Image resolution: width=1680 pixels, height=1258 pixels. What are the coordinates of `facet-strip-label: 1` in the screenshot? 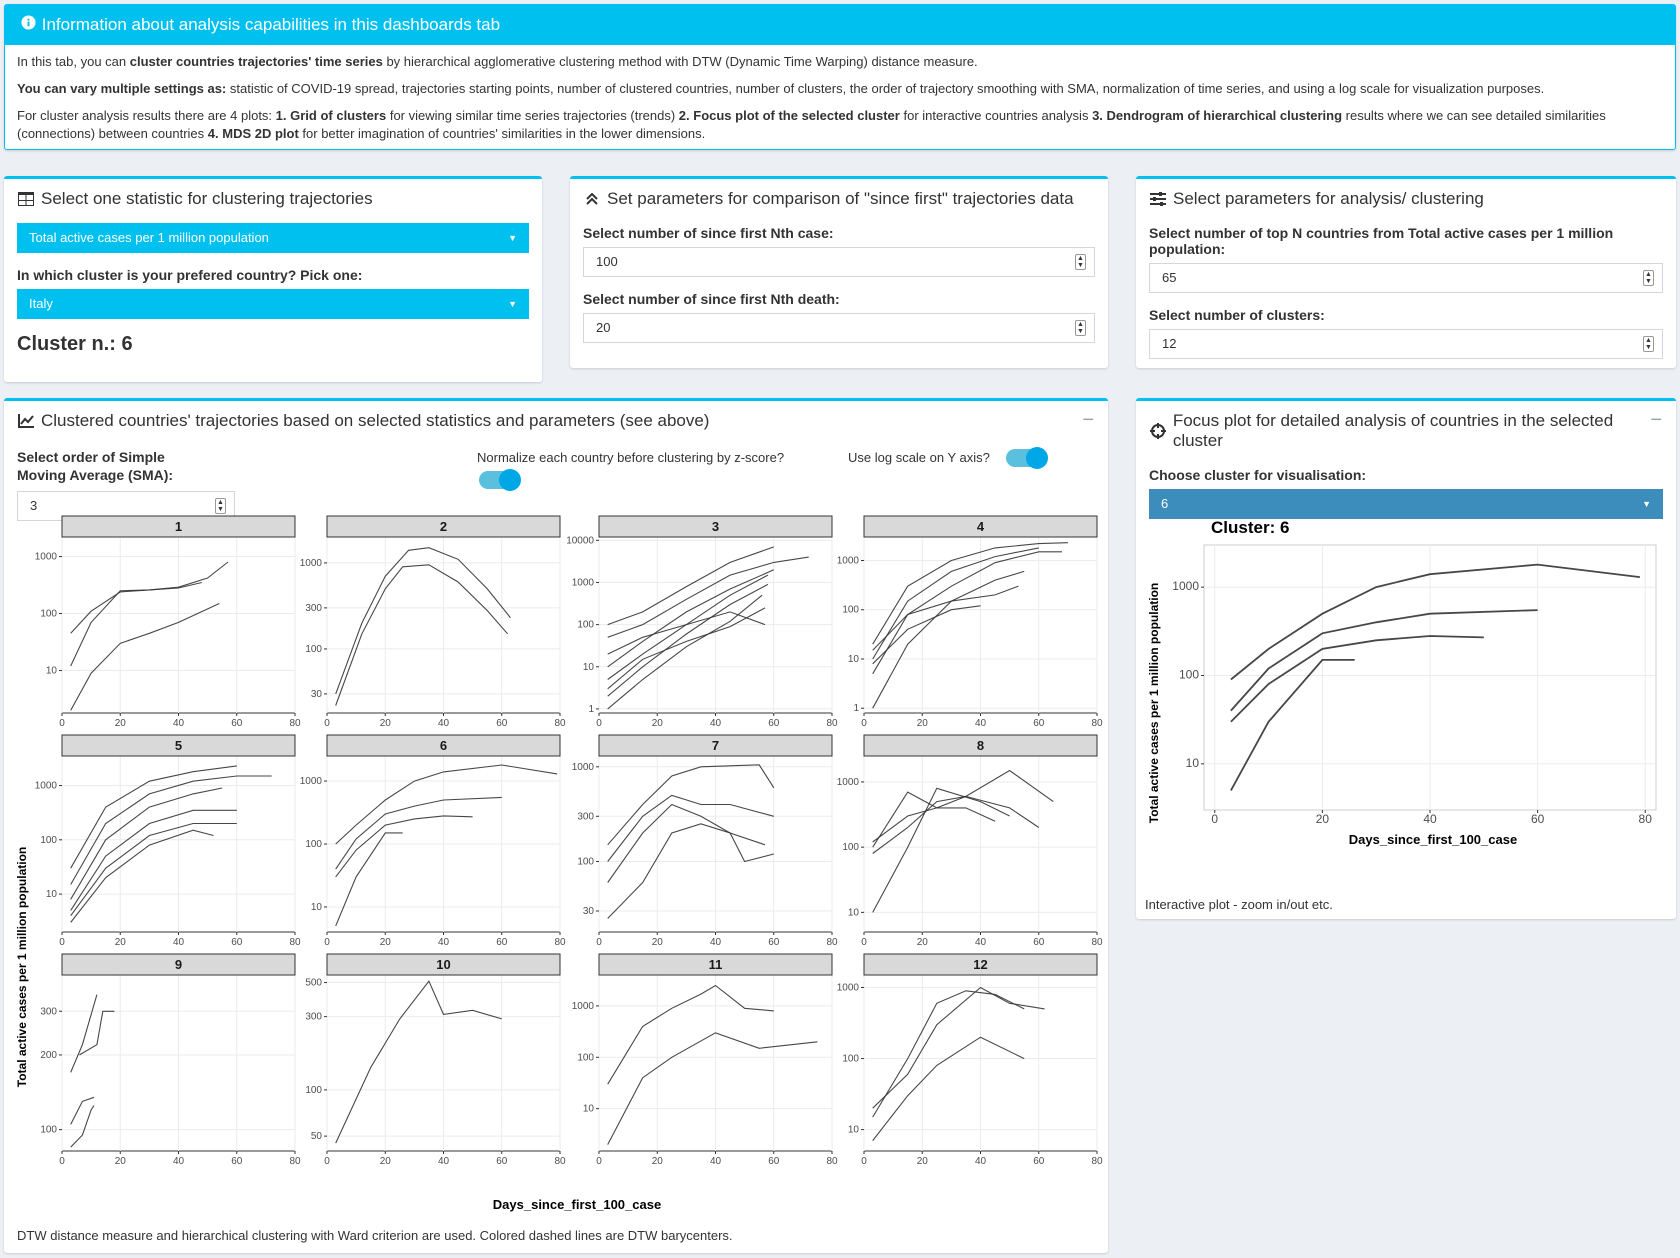 It's located at (178, 526).